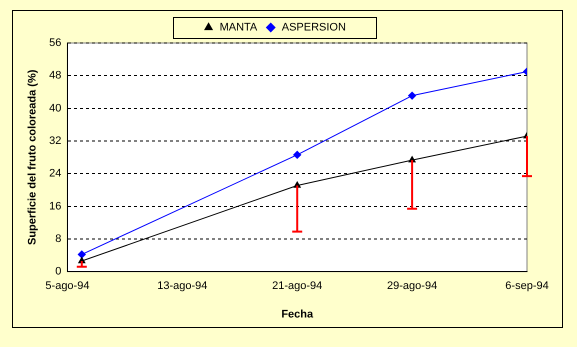  I want to click on y-tick-label: 0, so click(58, 272).